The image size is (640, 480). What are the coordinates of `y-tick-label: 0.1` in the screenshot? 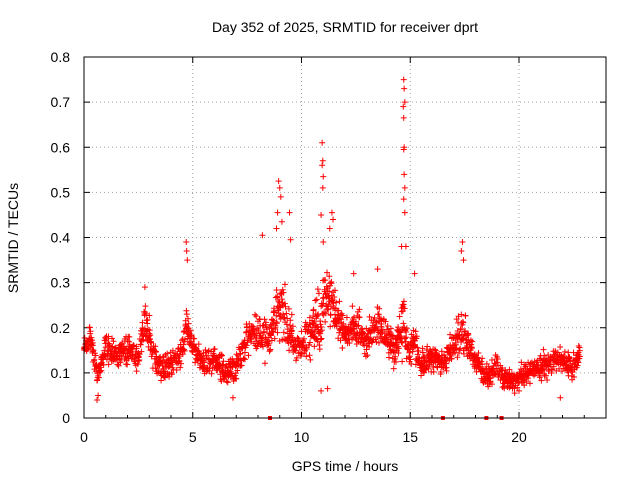 It's located at (61, 373).